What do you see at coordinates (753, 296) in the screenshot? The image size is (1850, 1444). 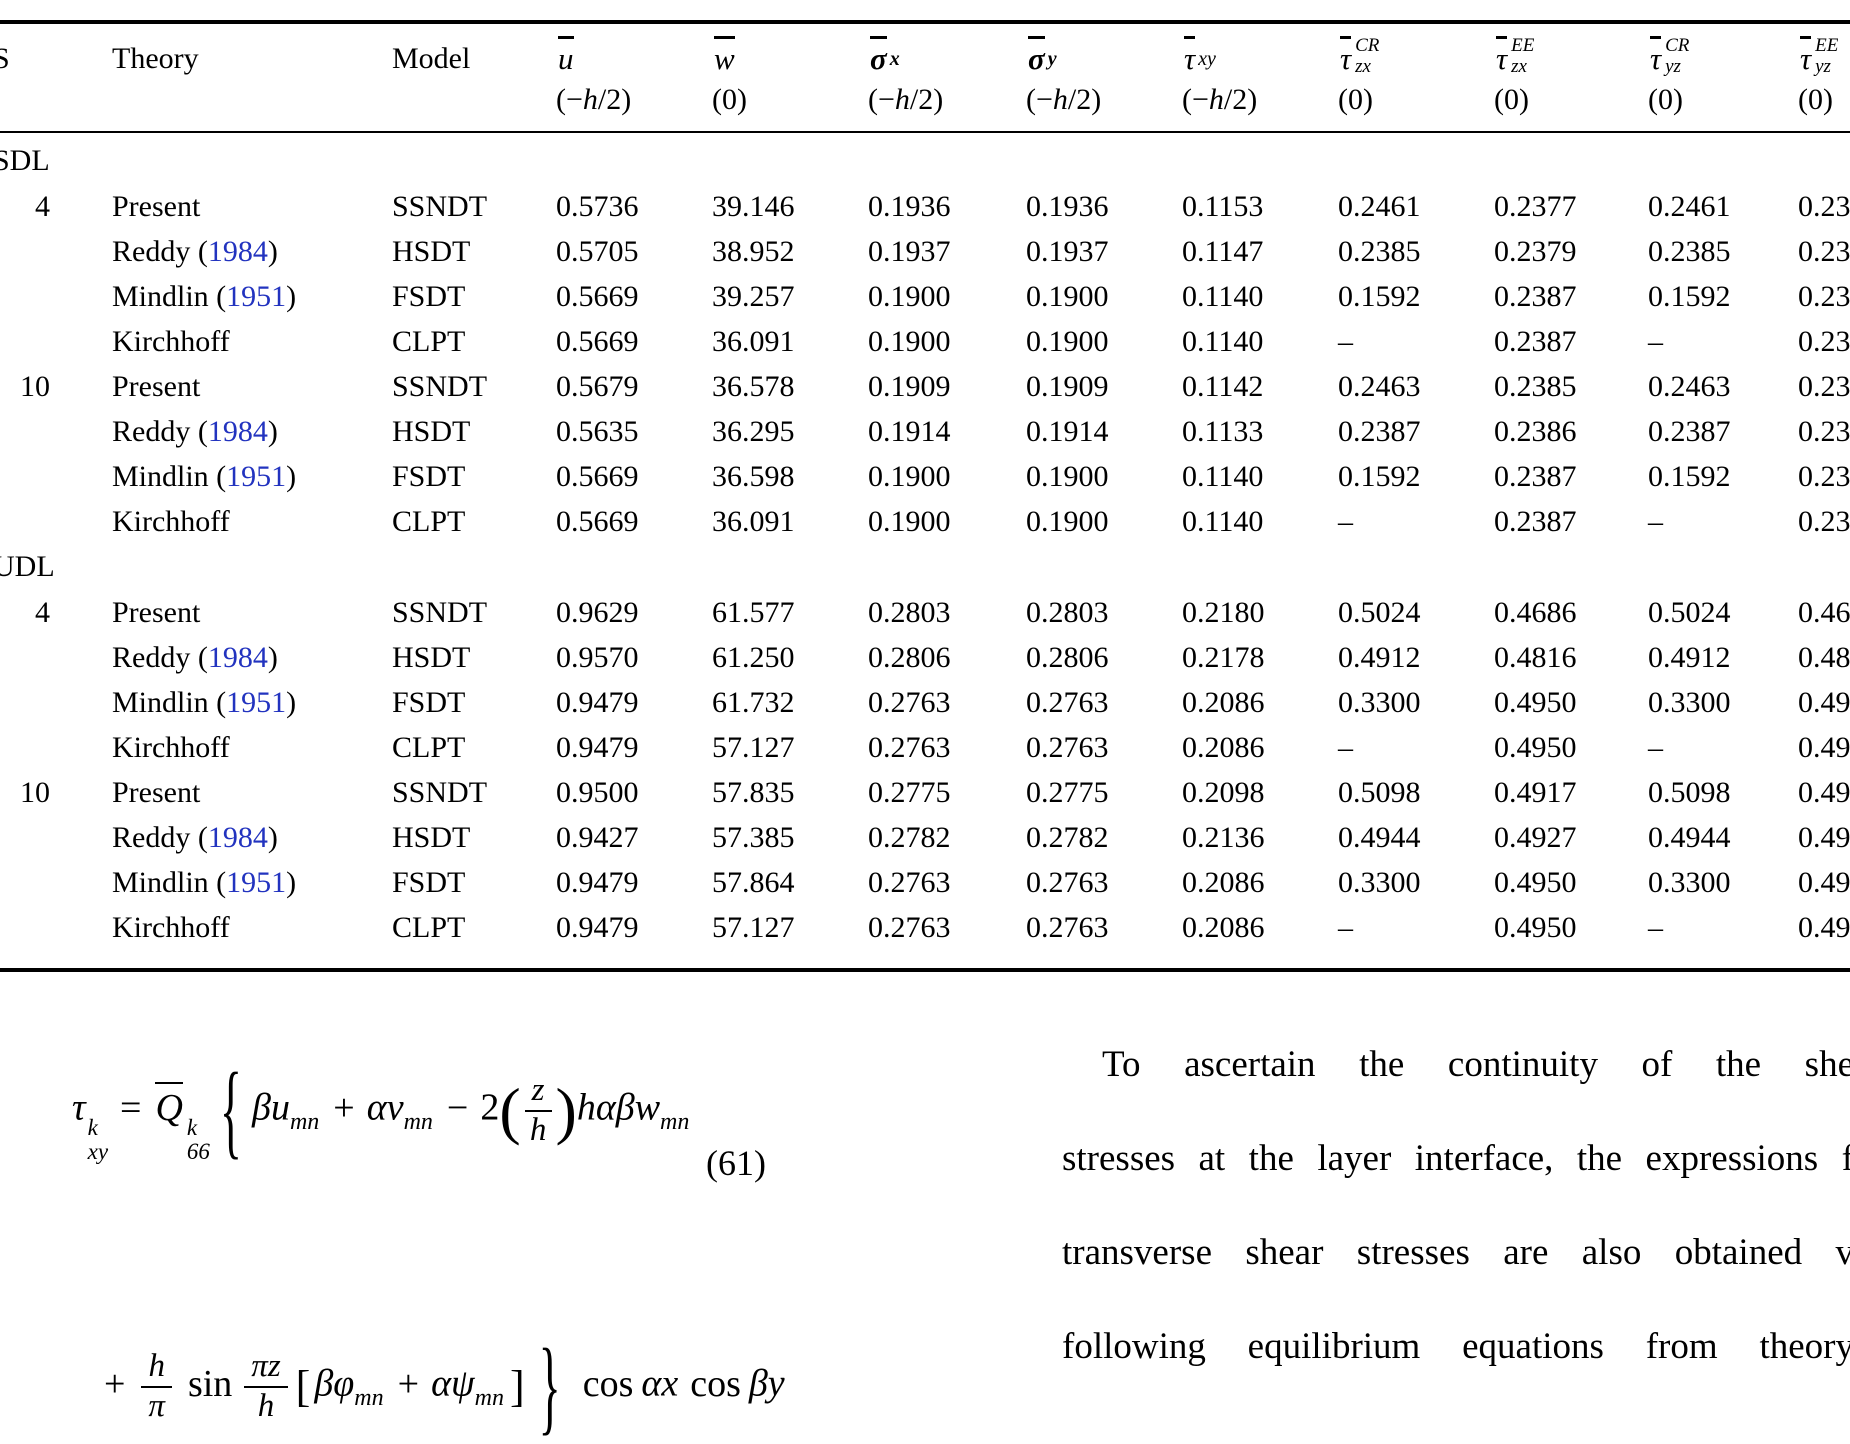 I see `value-cell: 39.257` at bounding box center [753, 296].